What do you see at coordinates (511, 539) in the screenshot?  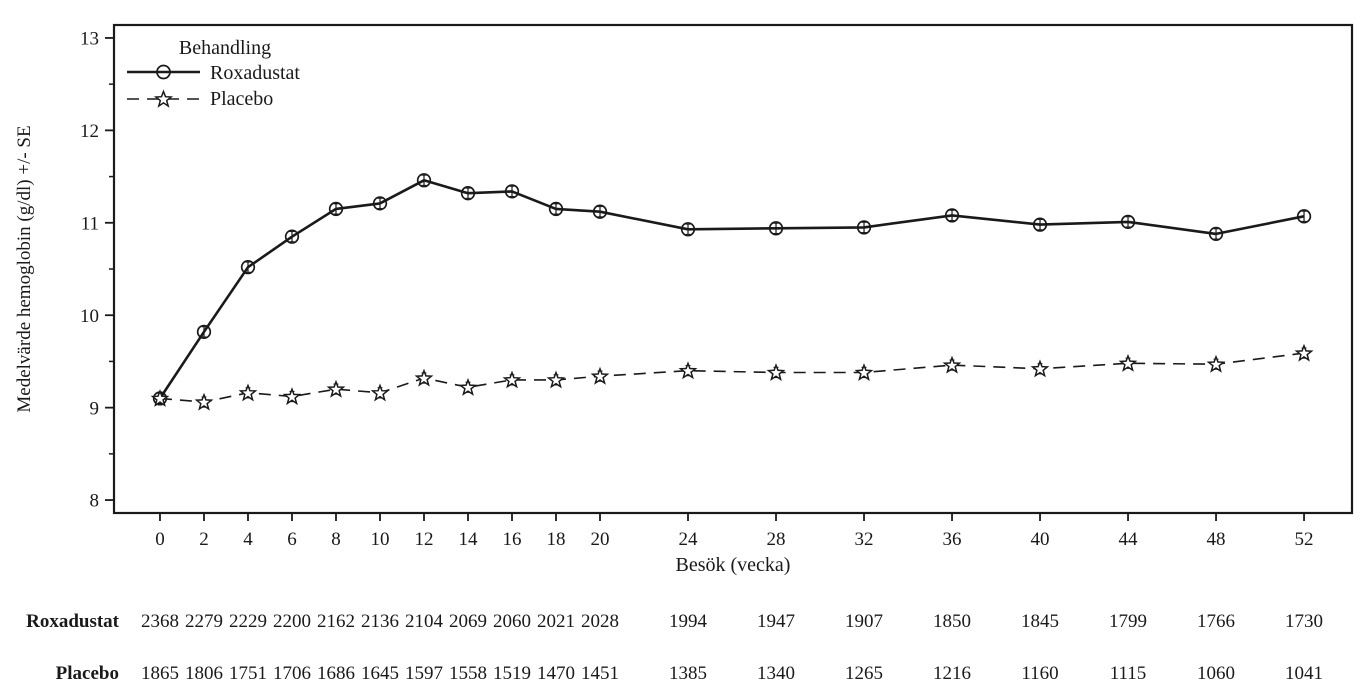 I see `x-tick-label: 16` at bounding box center [511, 539].